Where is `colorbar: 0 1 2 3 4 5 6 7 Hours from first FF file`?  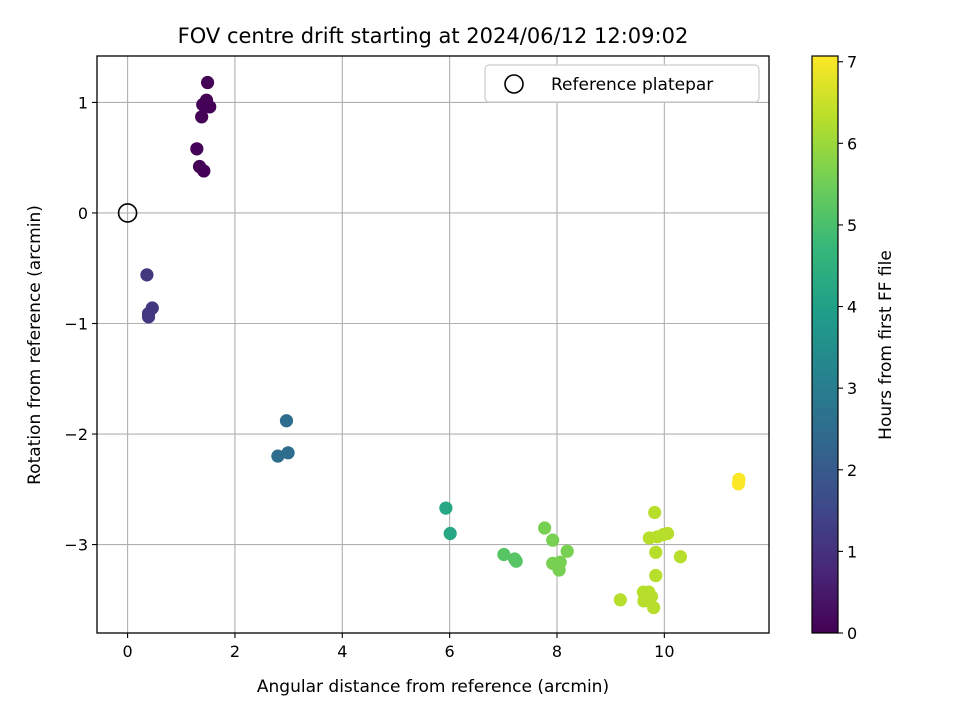 colorbar: 0 1 2 3 4 5 6 7 Hours from first FF file is located at coordinates (853, 348).